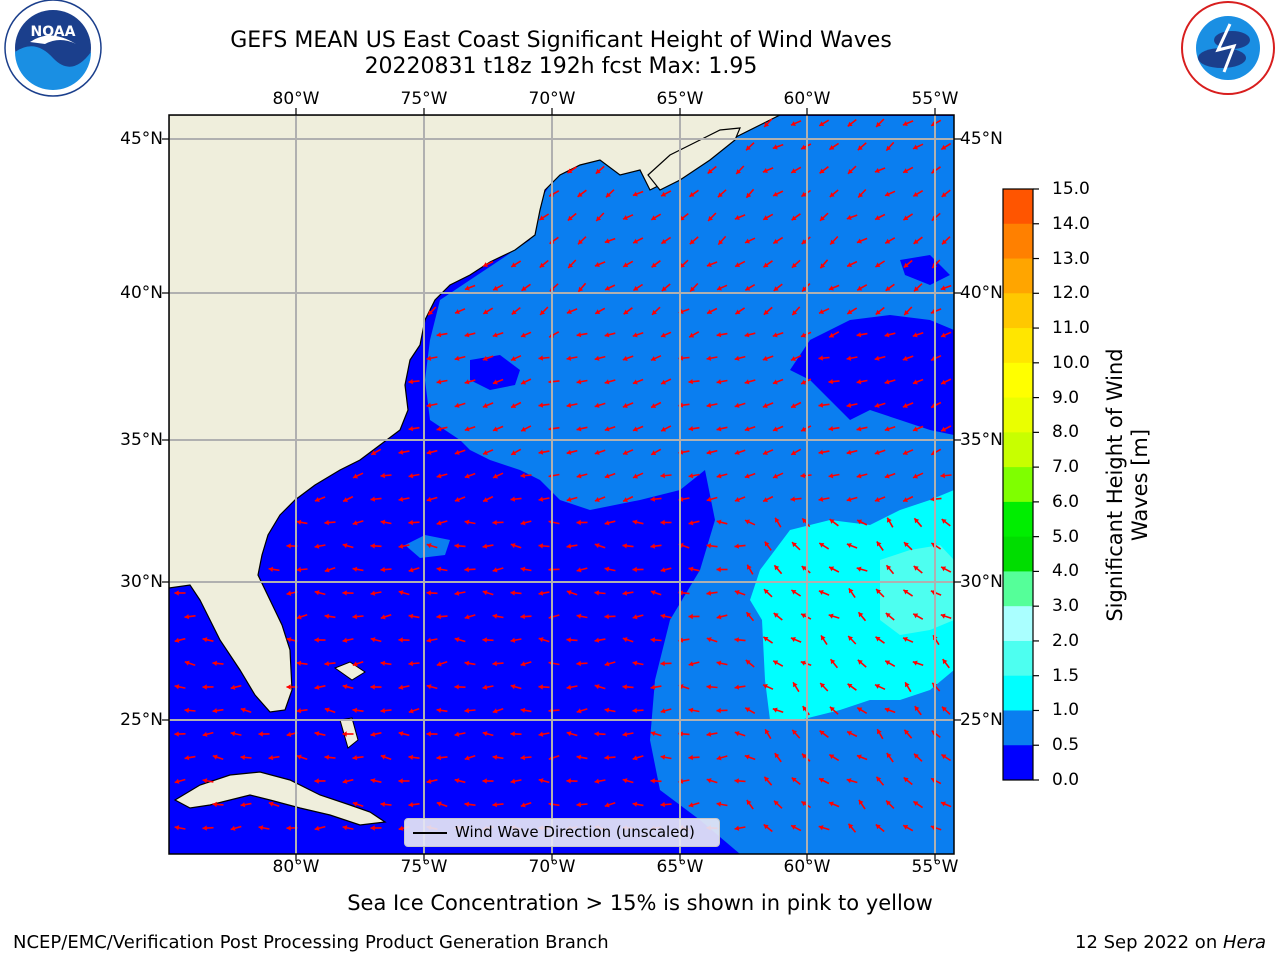 This screenshot has width=1280, height=960. I want to click on land-cuba, so click(280, 798).